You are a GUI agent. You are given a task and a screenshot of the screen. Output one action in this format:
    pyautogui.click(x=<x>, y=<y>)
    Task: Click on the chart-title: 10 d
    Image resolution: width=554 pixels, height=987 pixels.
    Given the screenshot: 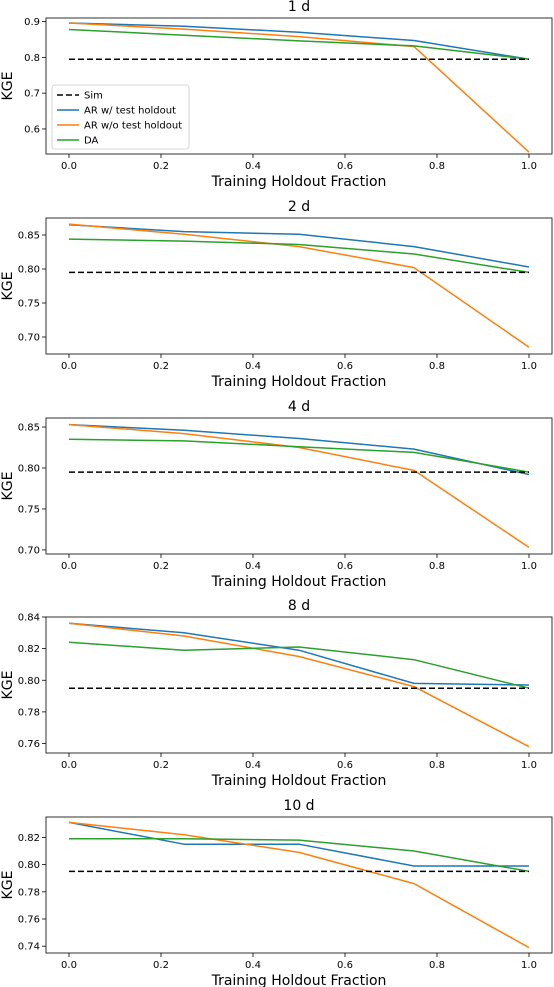 What is the action you would take?
    pyautogui.click(x=298, y=806)
    